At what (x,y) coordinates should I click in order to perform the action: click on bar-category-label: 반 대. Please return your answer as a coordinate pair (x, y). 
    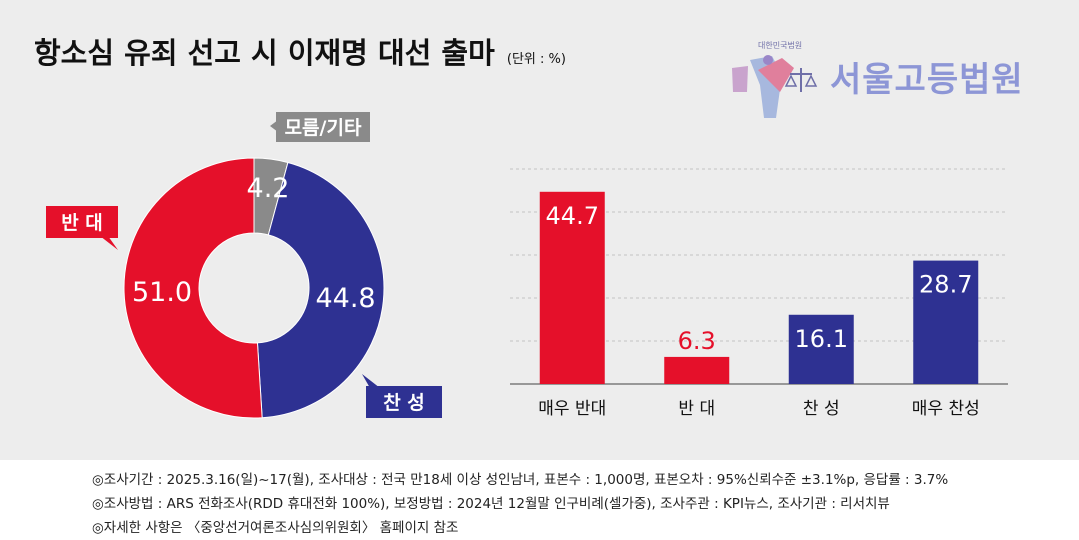
    Looking at the image, I should click on (696, 409).